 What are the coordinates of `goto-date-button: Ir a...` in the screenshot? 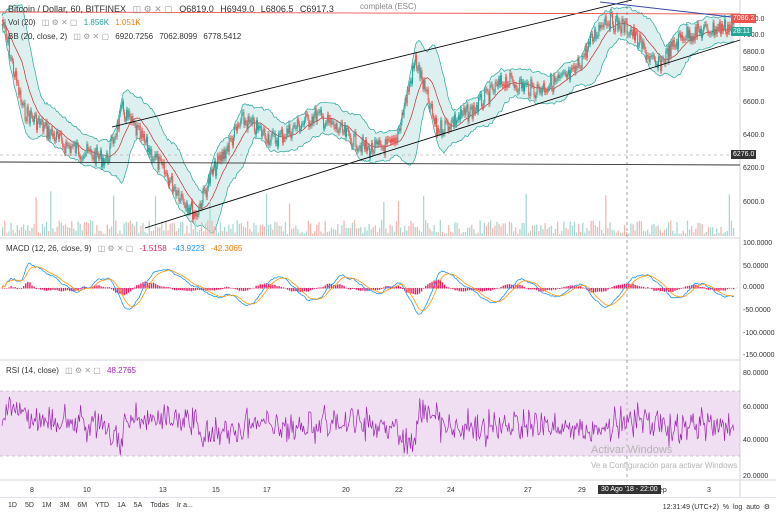 It's located at (184, 505).